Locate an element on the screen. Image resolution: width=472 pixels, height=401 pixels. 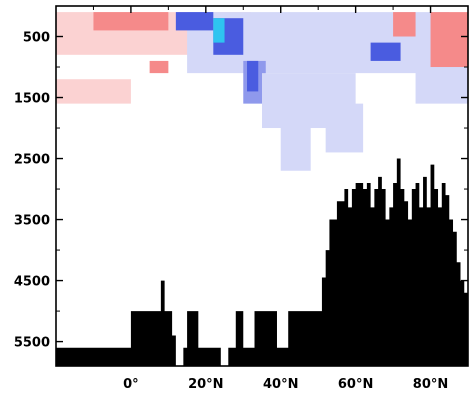
x-tick-label: 40°N is located at coordinates (280, 384).